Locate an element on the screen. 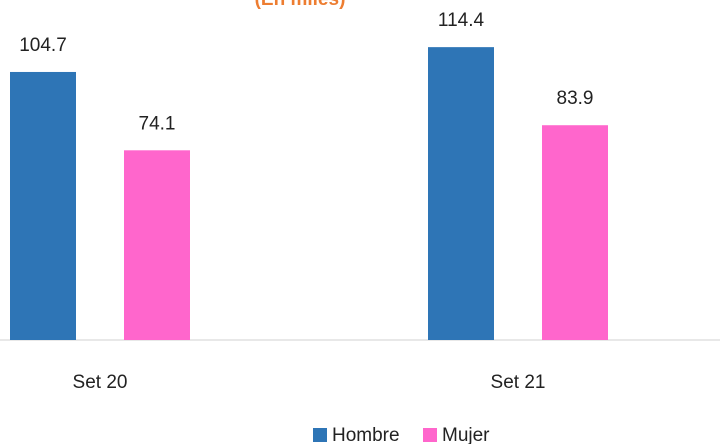 The height and width of the screenshot is (444, 720). data-label: 104.7 is located at coordinates (43, 45).